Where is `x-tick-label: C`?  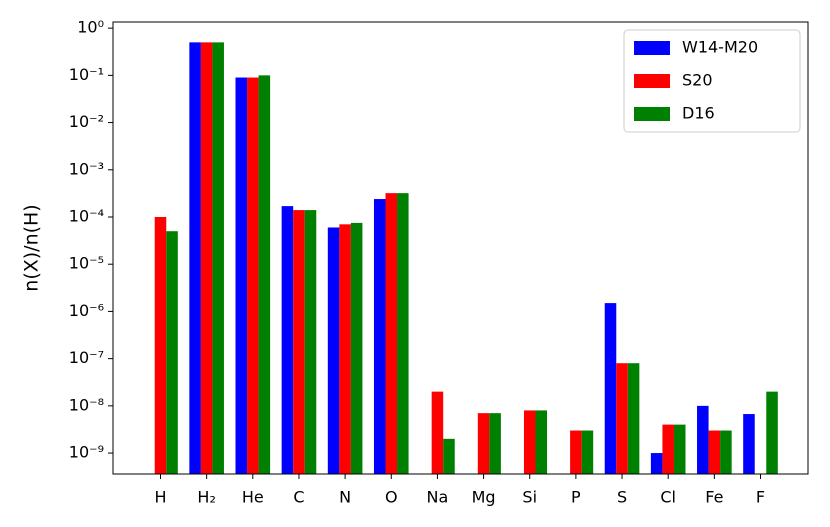
x-tick-label: C is located at coordinates (298, 497).